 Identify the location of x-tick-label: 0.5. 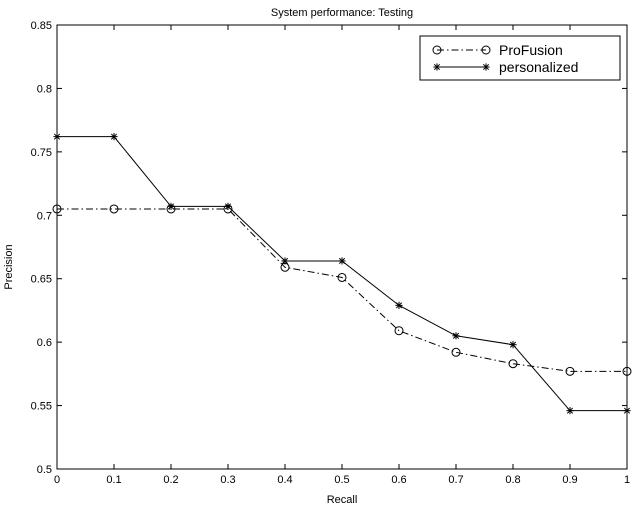
(341, 480).